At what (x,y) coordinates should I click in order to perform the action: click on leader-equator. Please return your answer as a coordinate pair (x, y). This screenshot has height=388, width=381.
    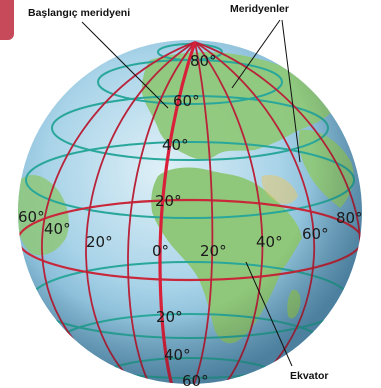
    Looking at the image, I should click on (269, 314).